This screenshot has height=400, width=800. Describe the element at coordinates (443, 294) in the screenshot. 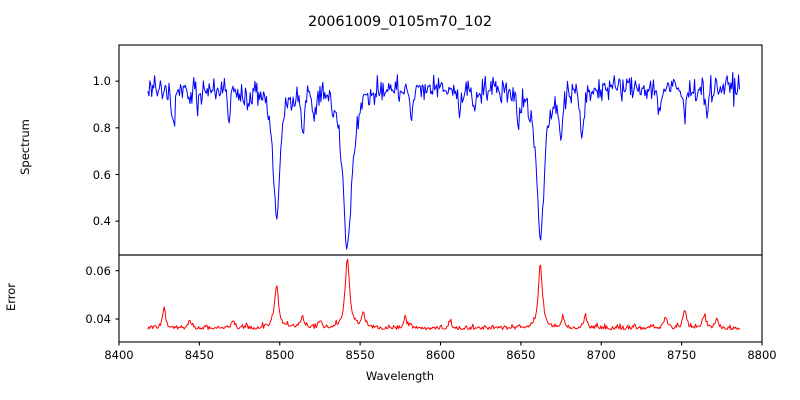

I see `error-series-line` at that location.